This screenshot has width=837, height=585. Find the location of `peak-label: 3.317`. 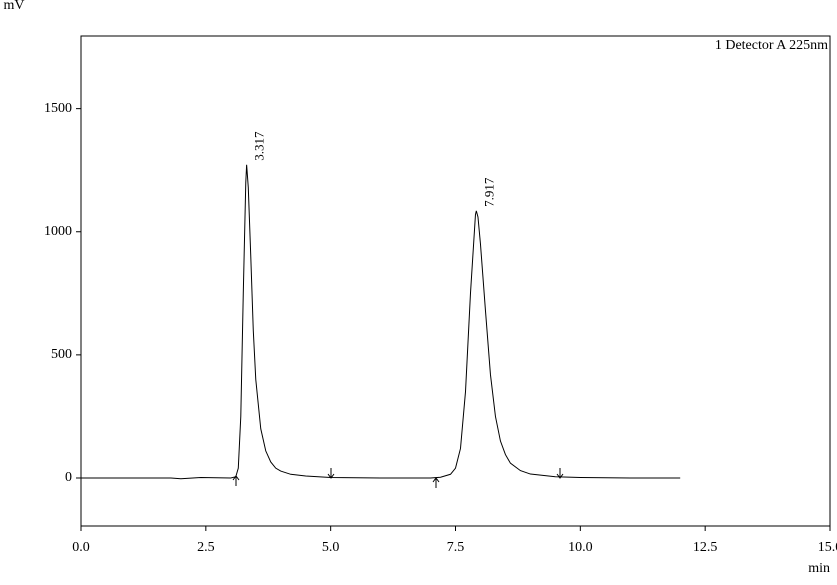

peak-label: 3.317 is located at coordinates (259, 146).